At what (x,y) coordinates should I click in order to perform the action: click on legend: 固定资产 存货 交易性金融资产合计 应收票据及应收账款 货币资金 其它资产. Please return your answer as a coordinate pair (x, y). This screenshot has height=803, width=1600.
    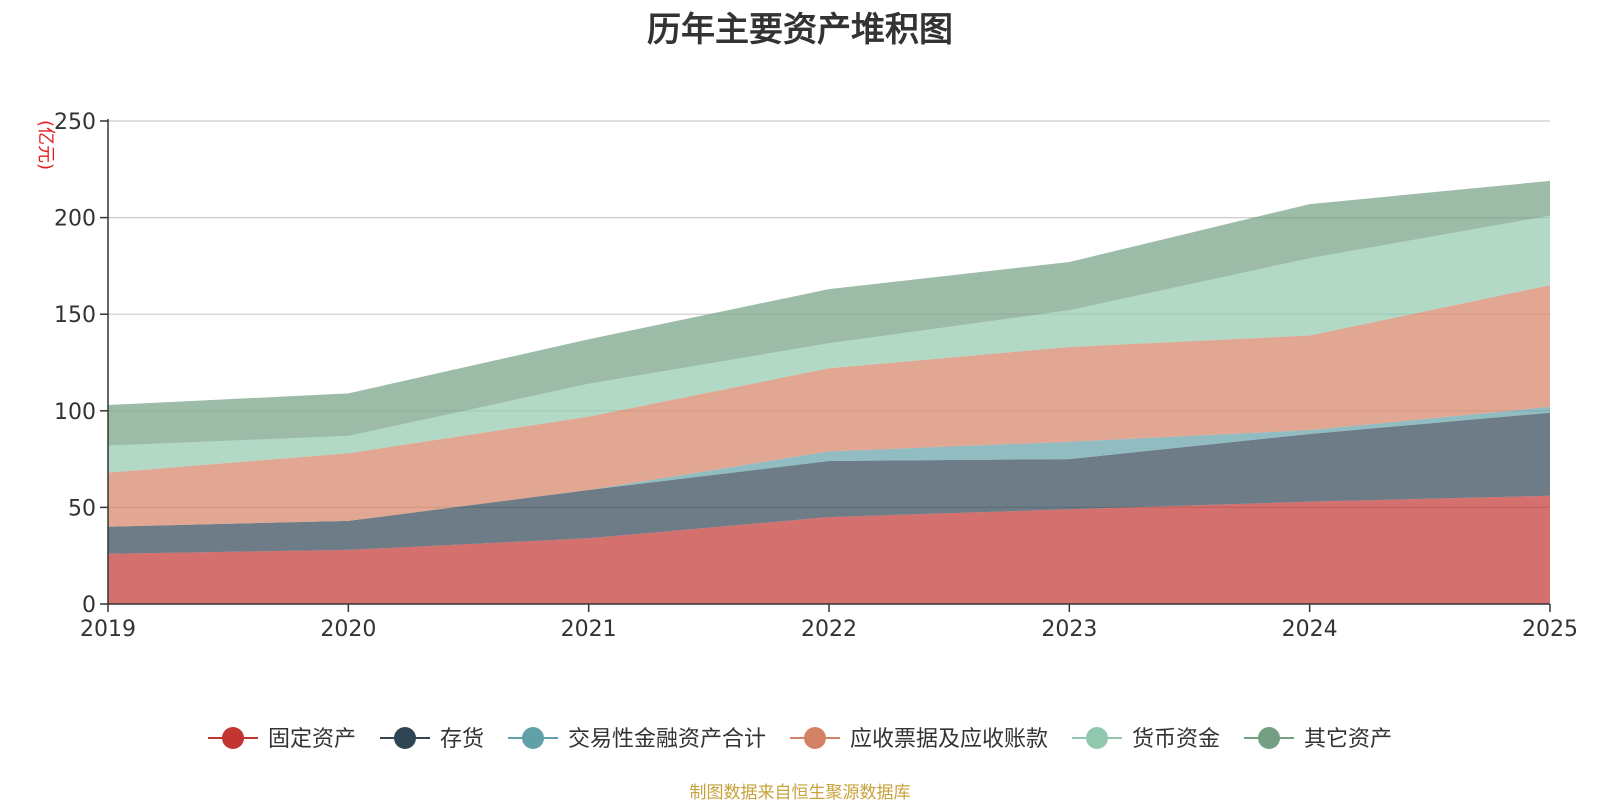
    Looking at the image, I should click on (800, 739).